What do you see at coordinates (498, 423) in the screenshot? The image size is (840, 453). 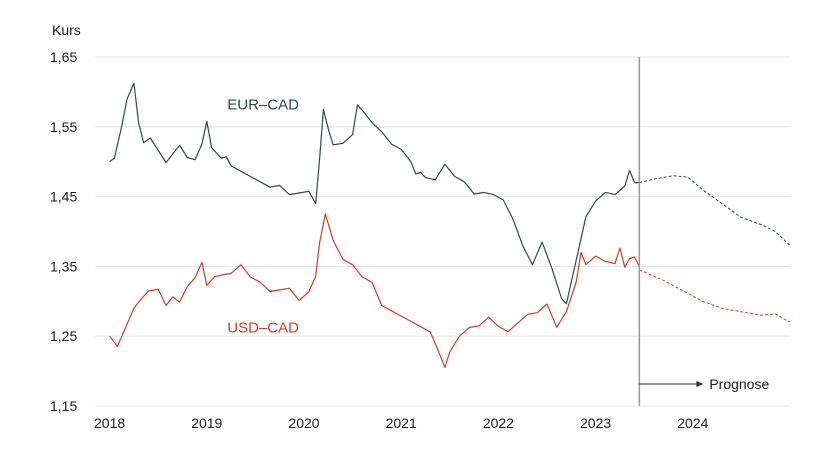 I see `x-tick-label: 2022` at bounding box center [498, 423].